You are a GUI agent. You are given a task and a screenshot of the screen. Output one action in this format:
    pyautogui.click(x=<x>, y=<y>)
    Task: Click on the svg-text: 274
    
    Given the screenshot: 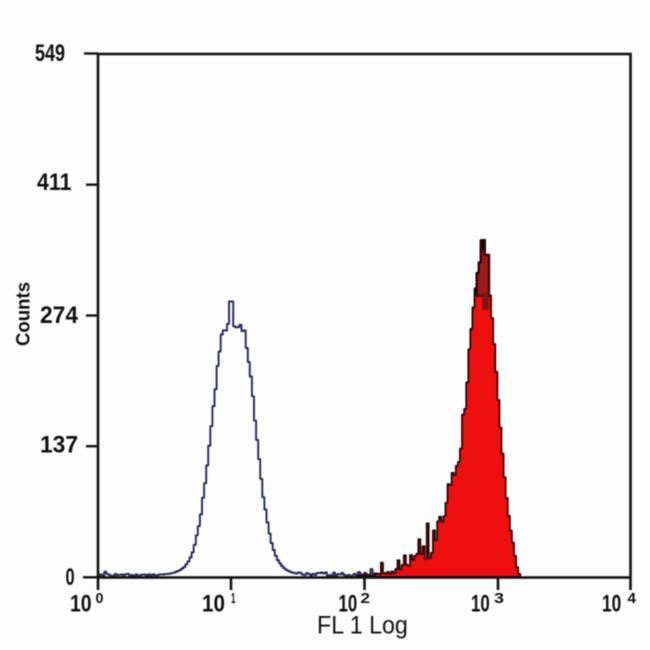 What is the action you would take?
    pyautogui.click(x=59, y=314)
    